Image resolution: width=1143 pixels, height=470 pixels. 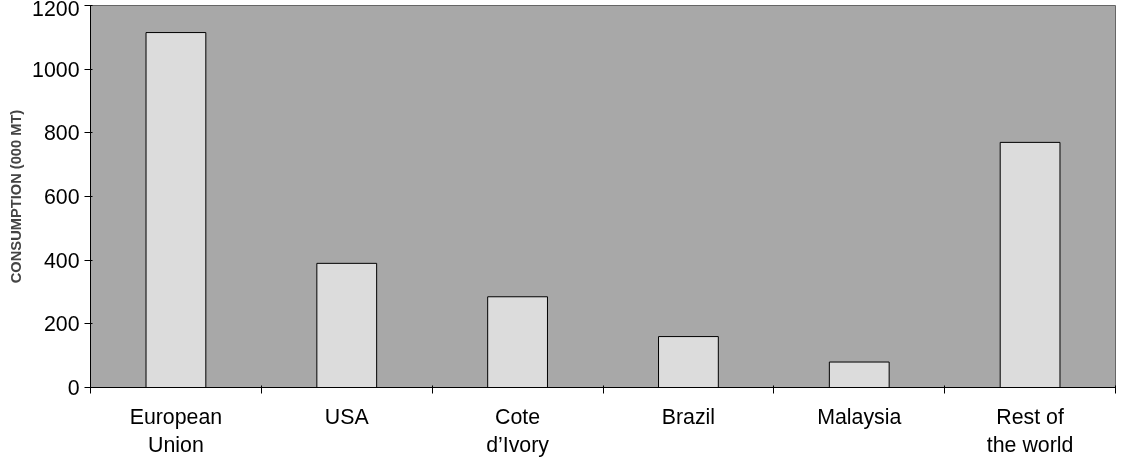 What do you see at coordinates (61, 133) in the screenshot?
I see `y-tick-label: 800` at bounding box center [61, 133].